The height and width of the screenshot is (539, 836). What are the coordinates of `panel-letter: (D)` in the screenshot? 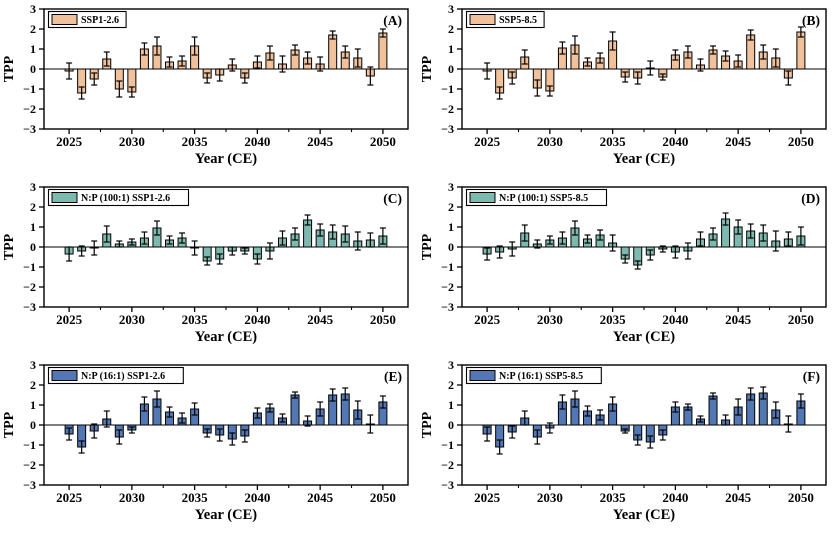 It's located at (810, 198).